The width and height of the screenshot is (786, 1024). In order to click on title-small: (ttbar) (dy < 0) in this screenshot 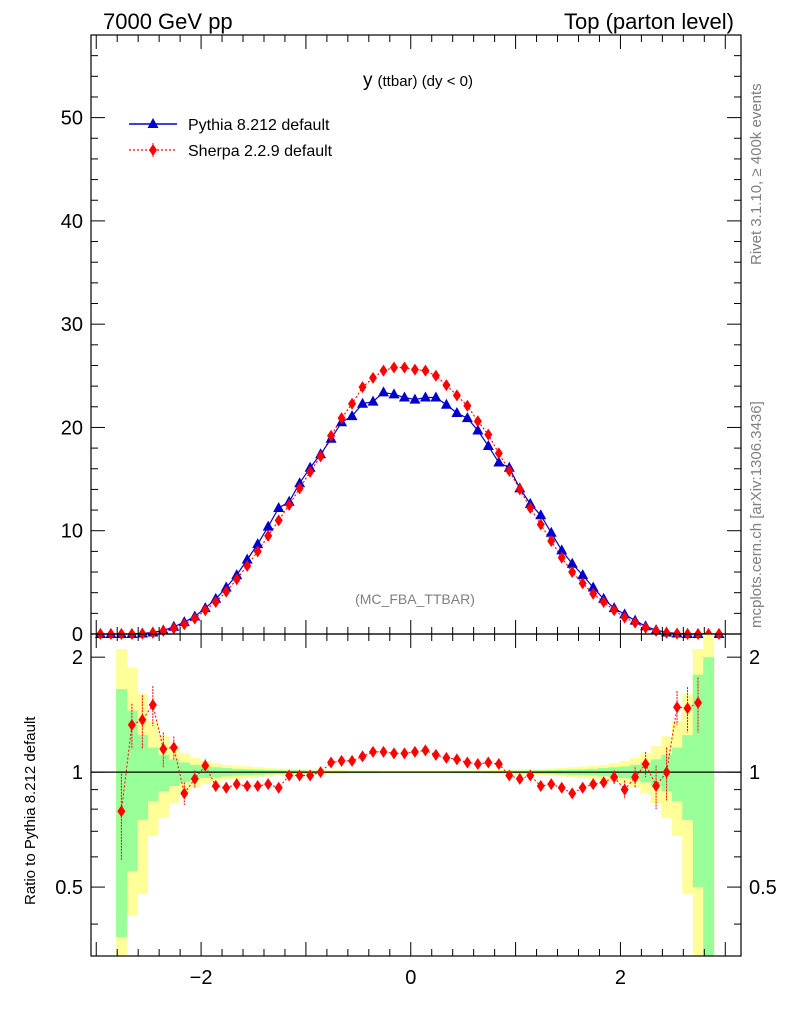, I will do `click(425, 81)`.